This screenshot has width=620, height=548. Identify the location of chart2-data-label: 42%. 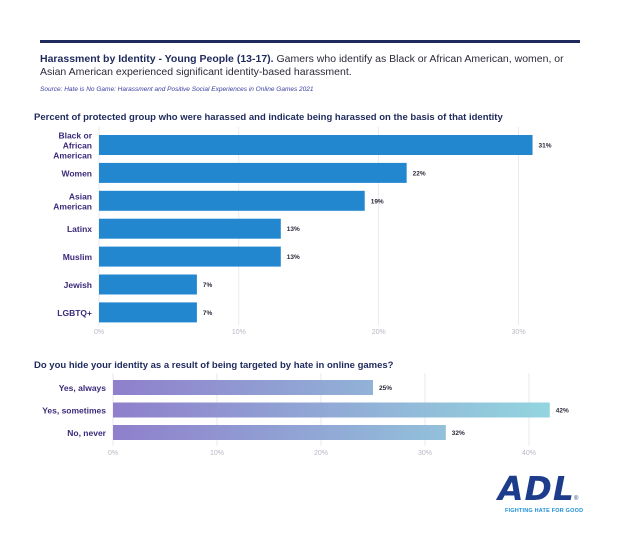
(562, 411).